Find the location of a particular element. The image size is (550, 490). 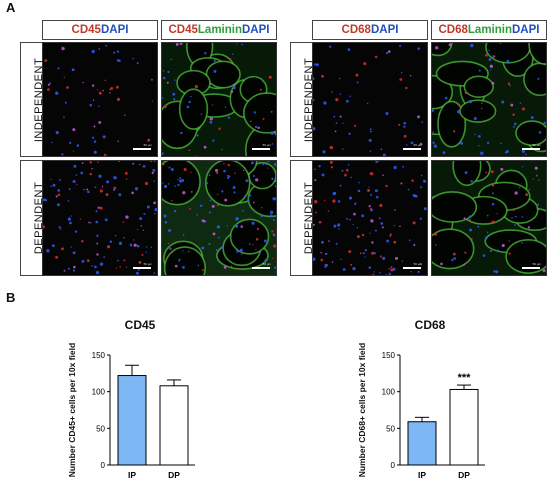

header-cd45-dapi: CD45 DAPI is located at coordinates (100, 30).